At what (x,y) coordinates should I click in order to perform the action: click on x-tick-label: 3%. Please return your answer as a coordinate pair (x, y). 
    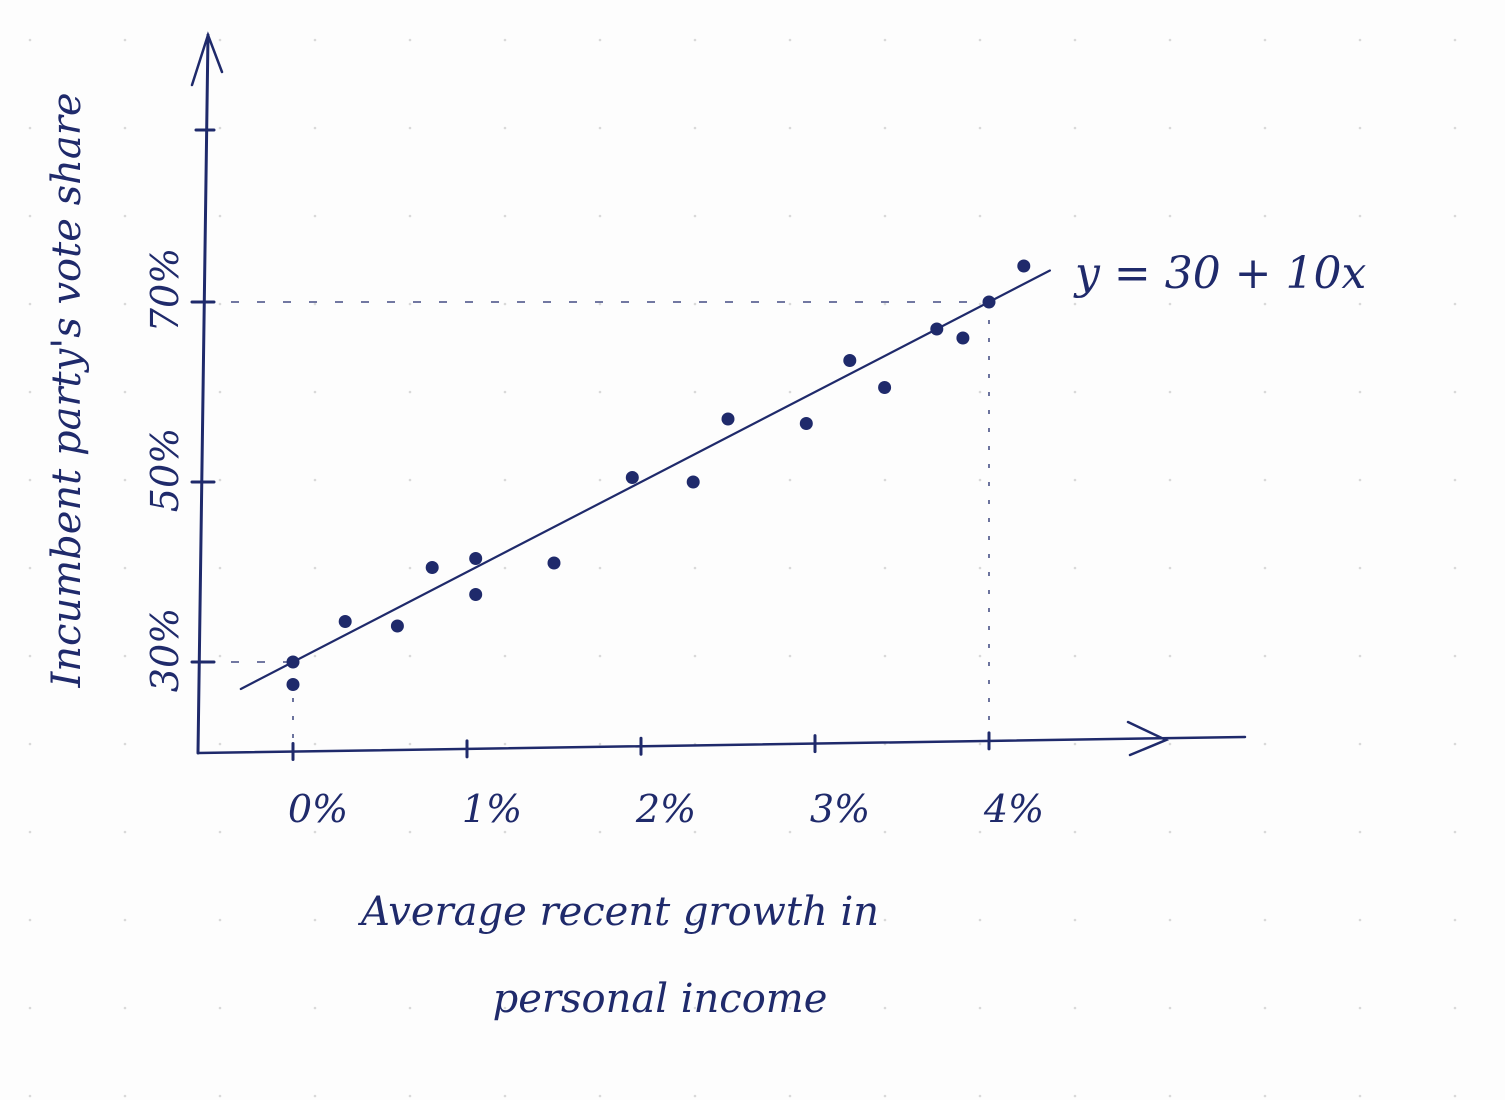
    Looking at the image, I should click on (840, 809).